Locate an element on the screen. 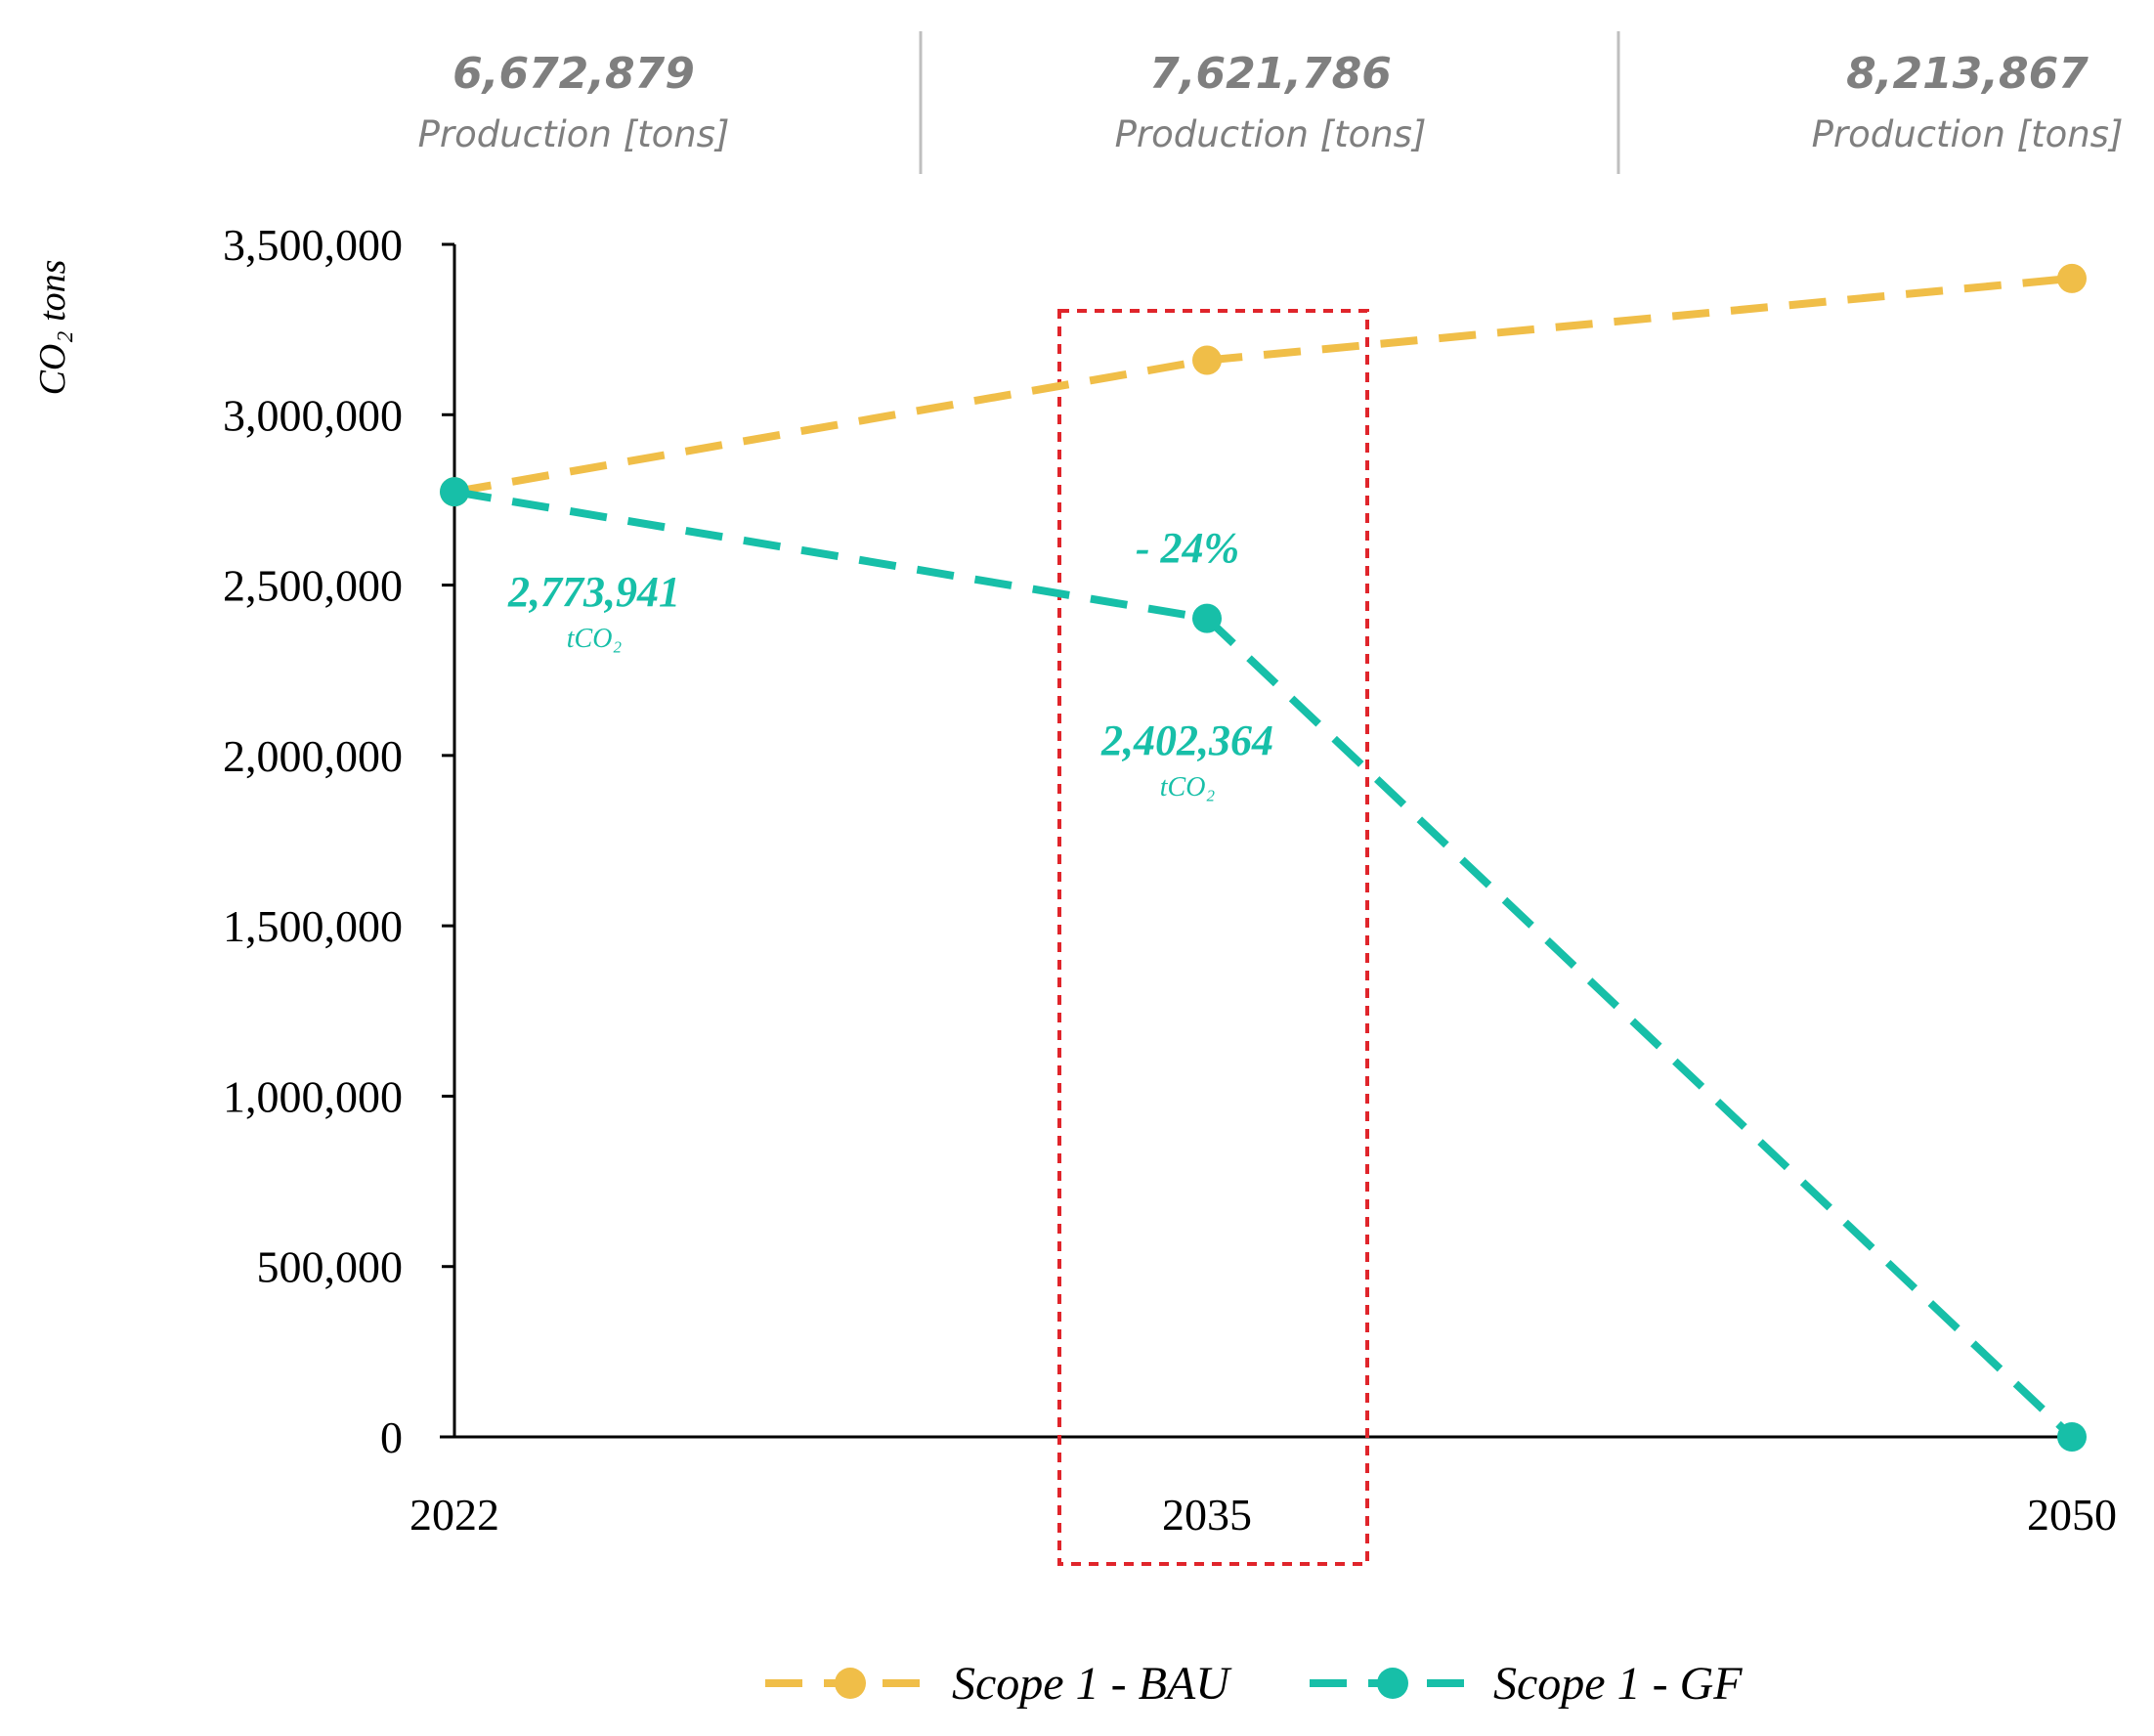 The height and width of the screenshot is (1736, 2154). y-tick-label: 2,500,000 is located at coordinates (313, 586).